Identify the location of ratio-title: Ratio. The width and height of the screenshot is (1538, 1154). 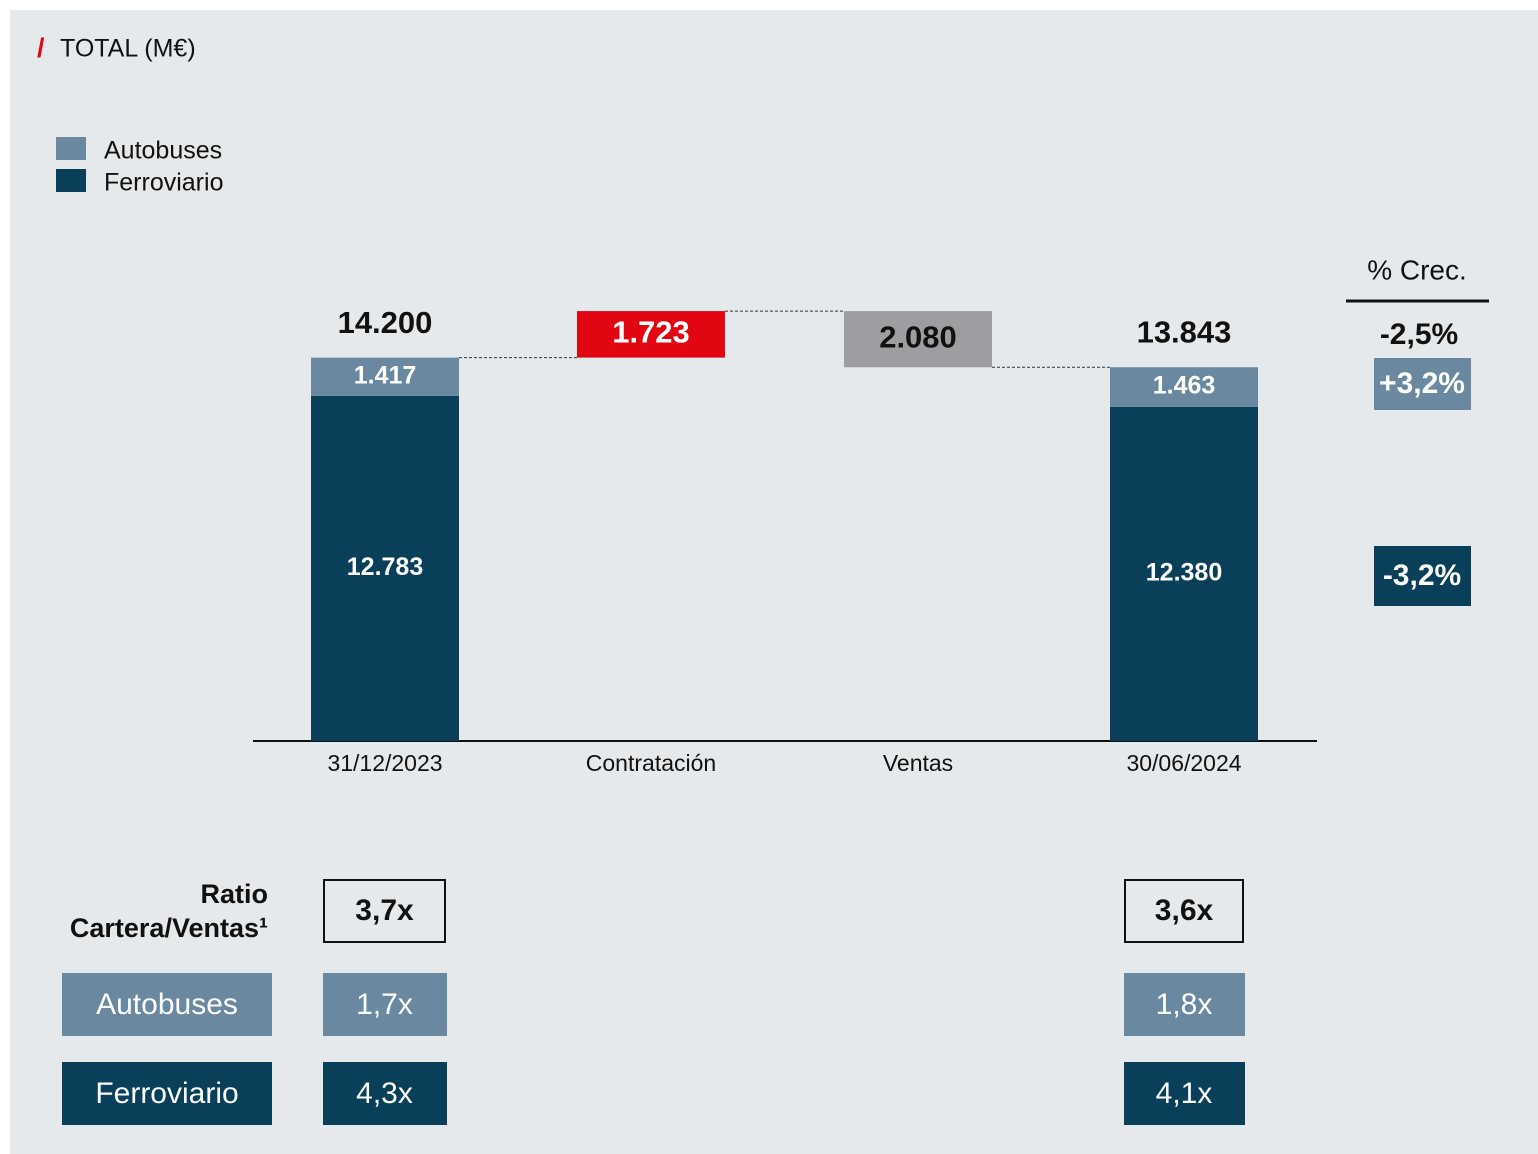
(235, 894).